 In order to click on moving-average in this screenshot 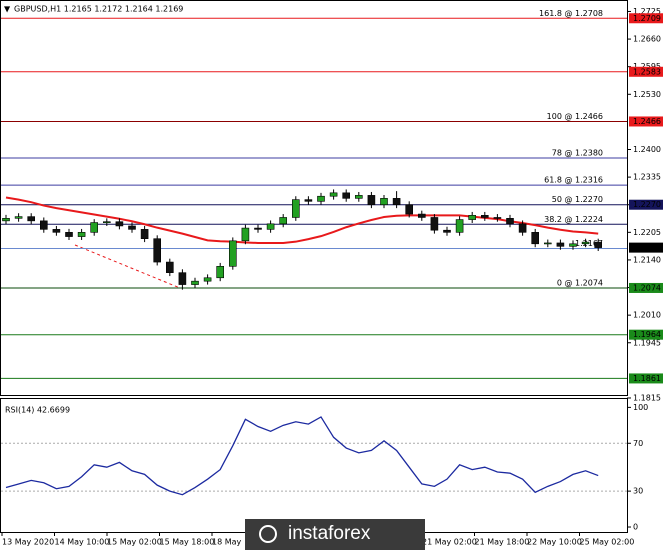, I will do `click(302, 220)`.